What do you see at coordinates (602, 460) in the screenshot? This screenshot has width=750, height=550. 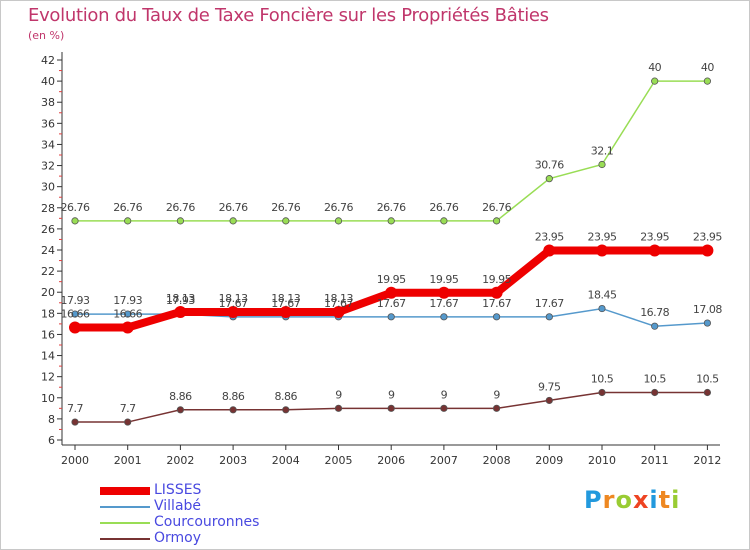 I see `x-tick-label: 2010` at bounding box center [602, 460].